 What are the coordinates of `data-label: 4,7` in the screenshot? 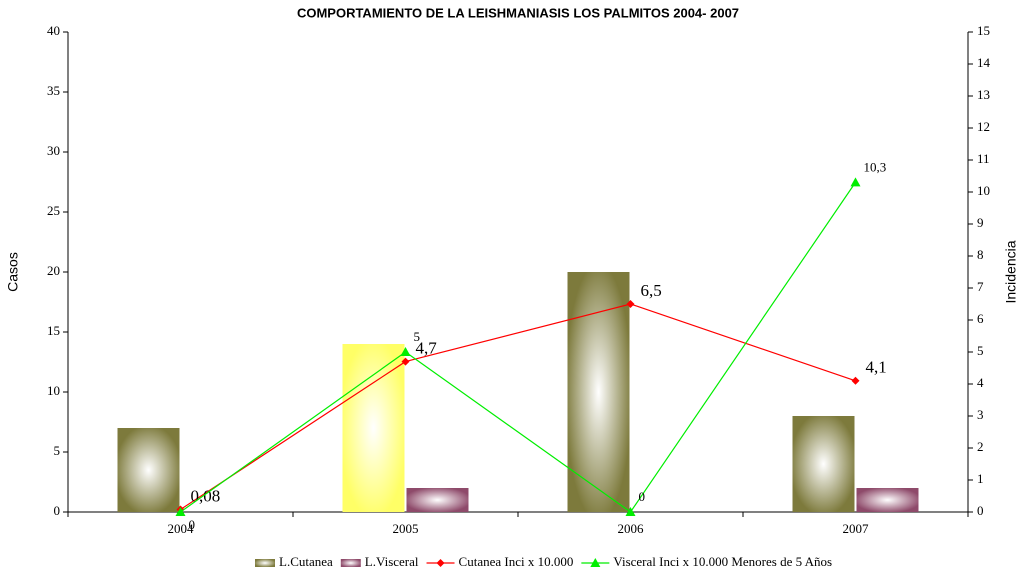 It's located at (427, 348).